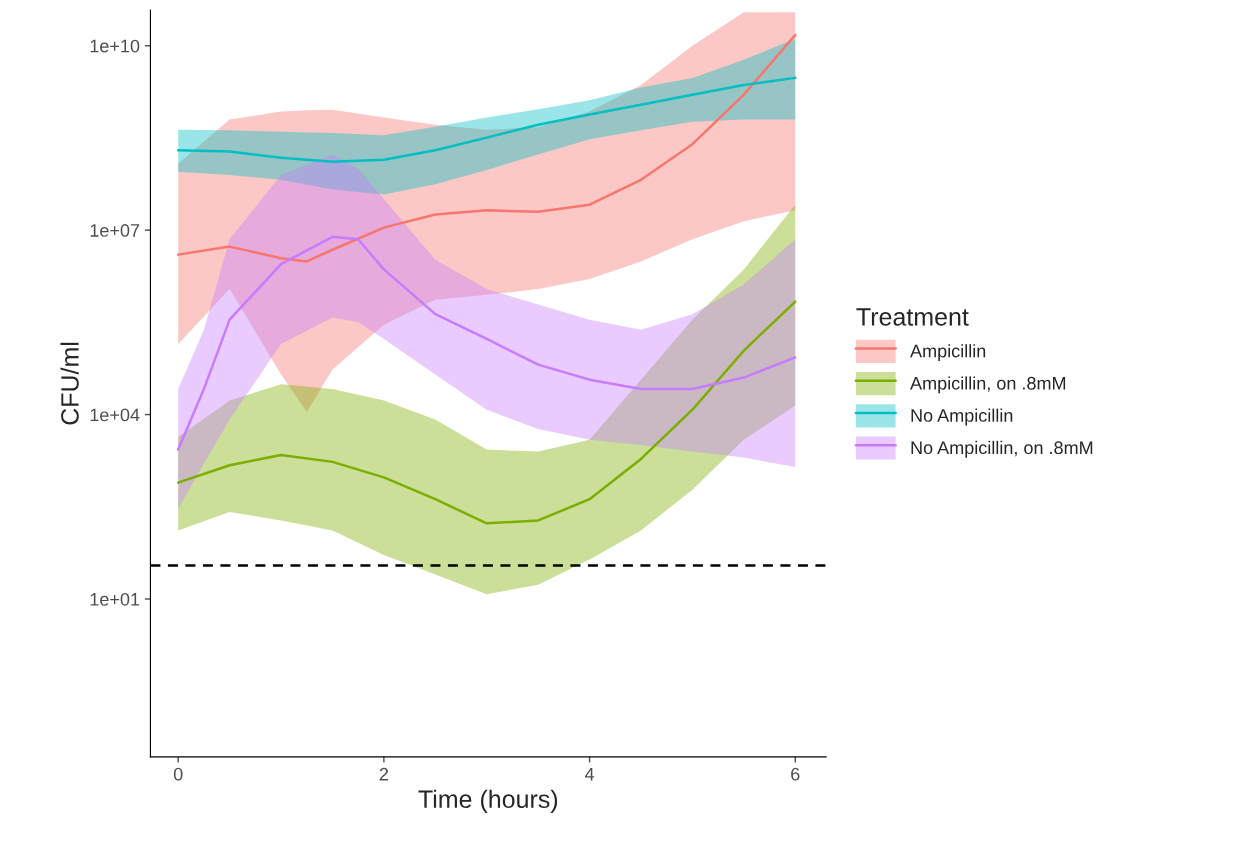  I want to click on legend-label: No Ampicillin, so click(962, 417).